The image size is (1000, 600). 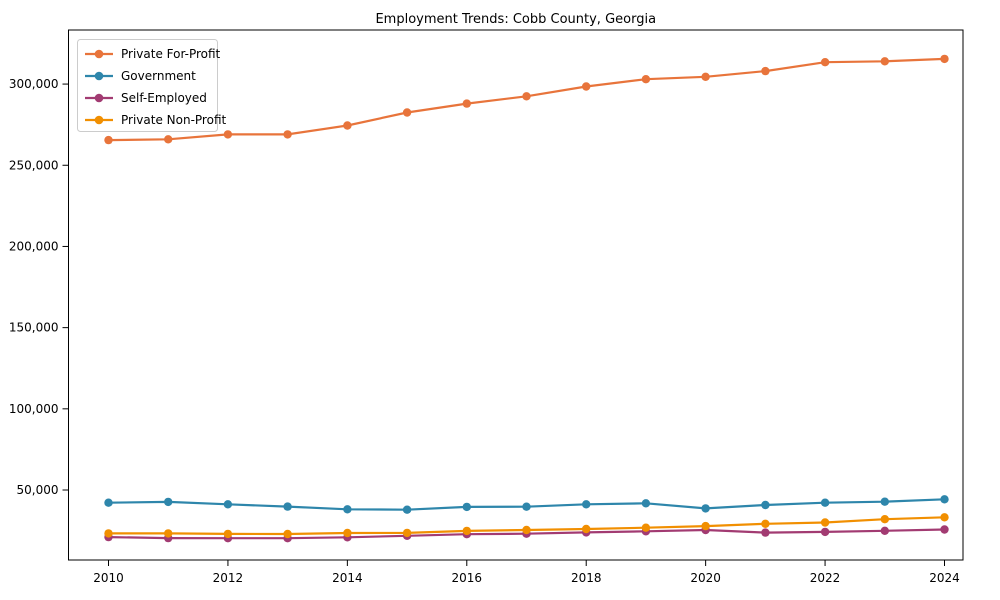 I want to click on legend-marker-private-for-profit, so click(x=99, y=54).